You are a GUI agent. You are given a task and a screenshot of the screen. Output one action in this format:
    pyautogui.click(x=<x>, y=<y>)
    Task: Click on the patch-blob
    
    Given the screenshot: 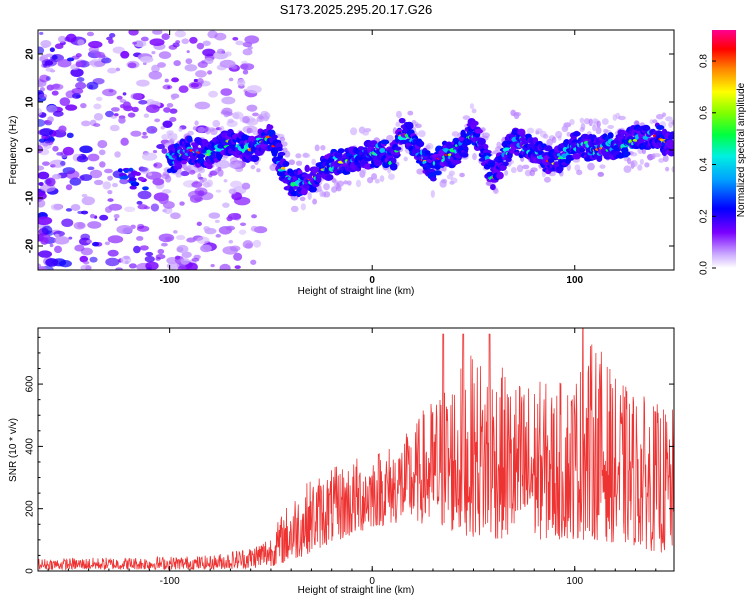 What is the action you would take?
    pyautogui.click(x=132, y=179)
    